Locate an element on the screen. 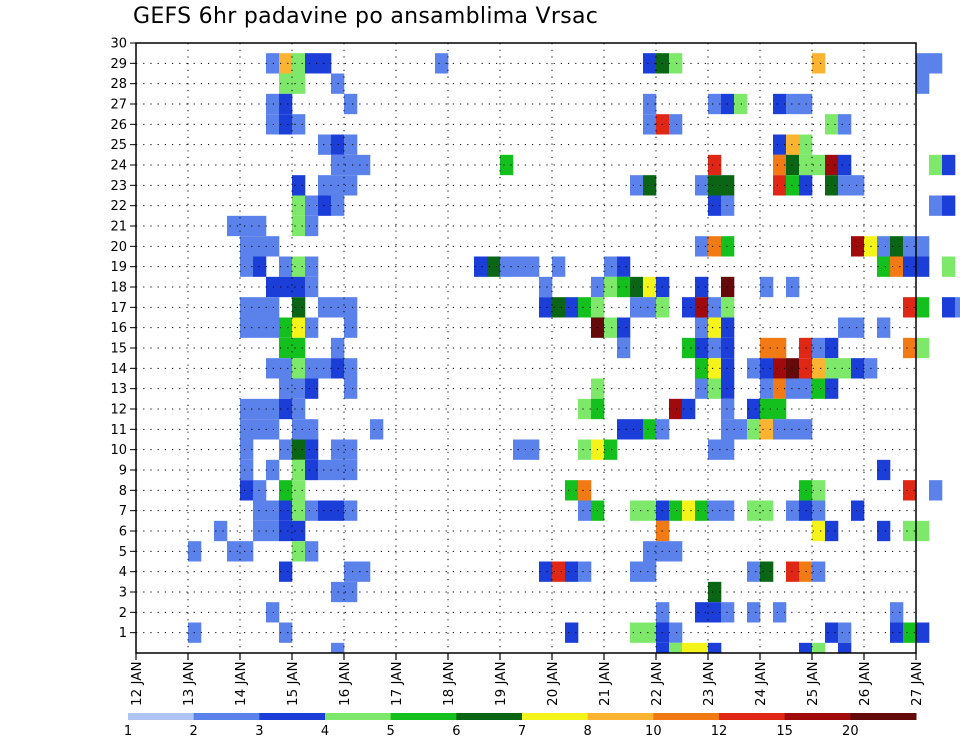 The height and width of the screenshot is (742, 960). y-tick-label: 3 is located at coordinates (123, 593).